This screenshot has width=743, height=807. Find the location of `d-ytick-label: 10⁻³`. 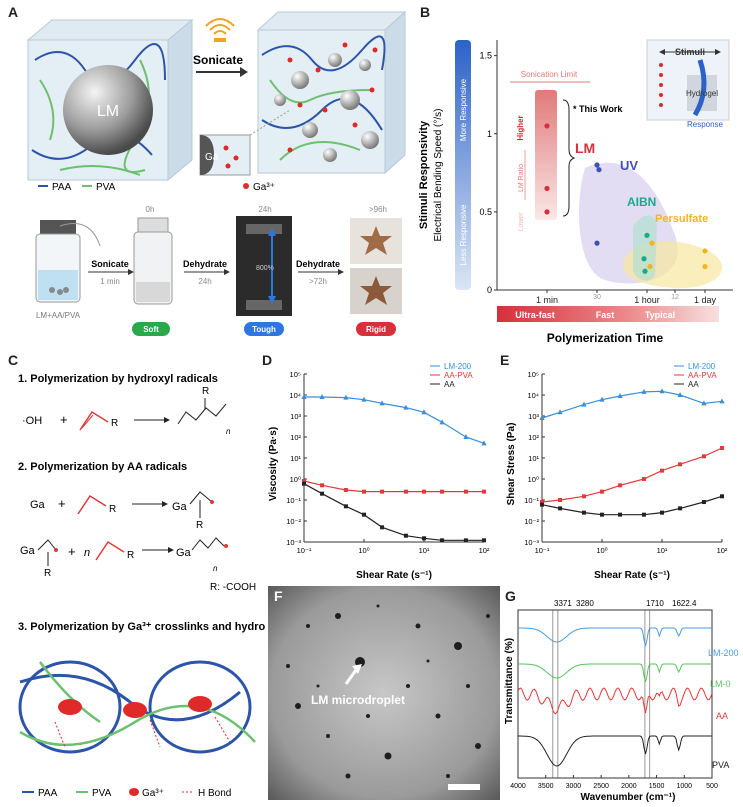

d-ytick-label: 10⁻³ is located at coordinates (293, 542).